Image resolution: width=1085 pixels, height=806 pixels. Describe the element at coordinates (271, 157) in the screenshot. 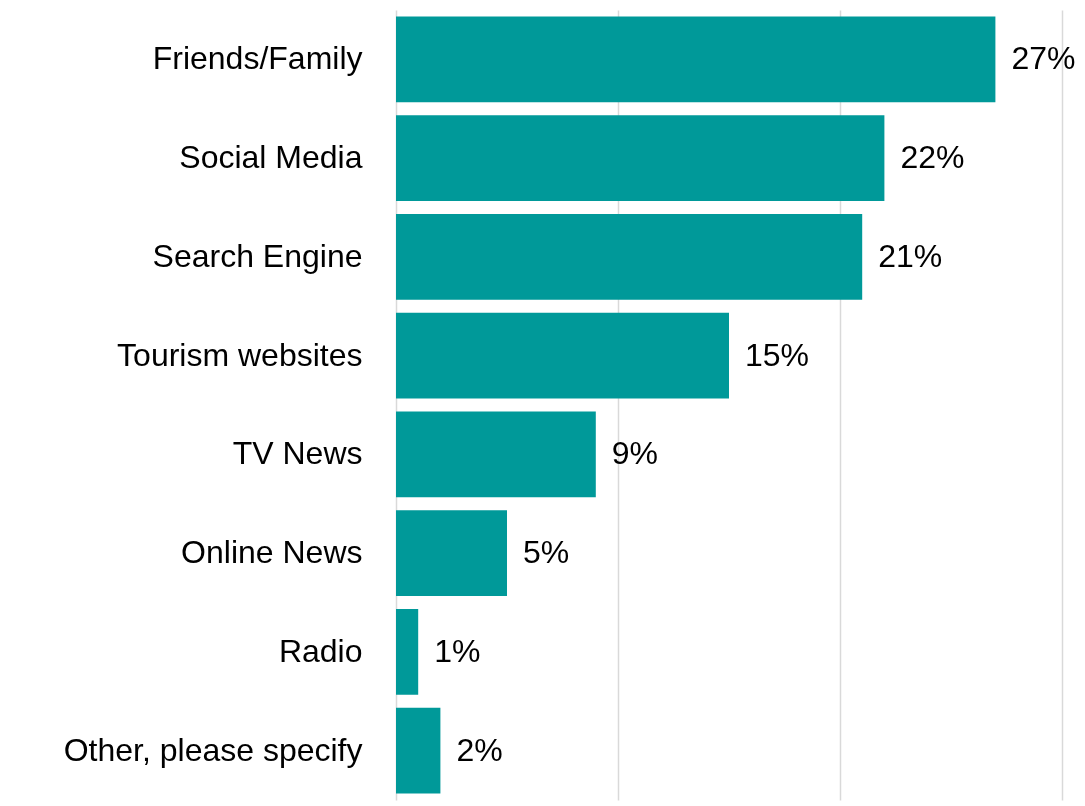

I see `y-tick-label: Social Media` at that location.